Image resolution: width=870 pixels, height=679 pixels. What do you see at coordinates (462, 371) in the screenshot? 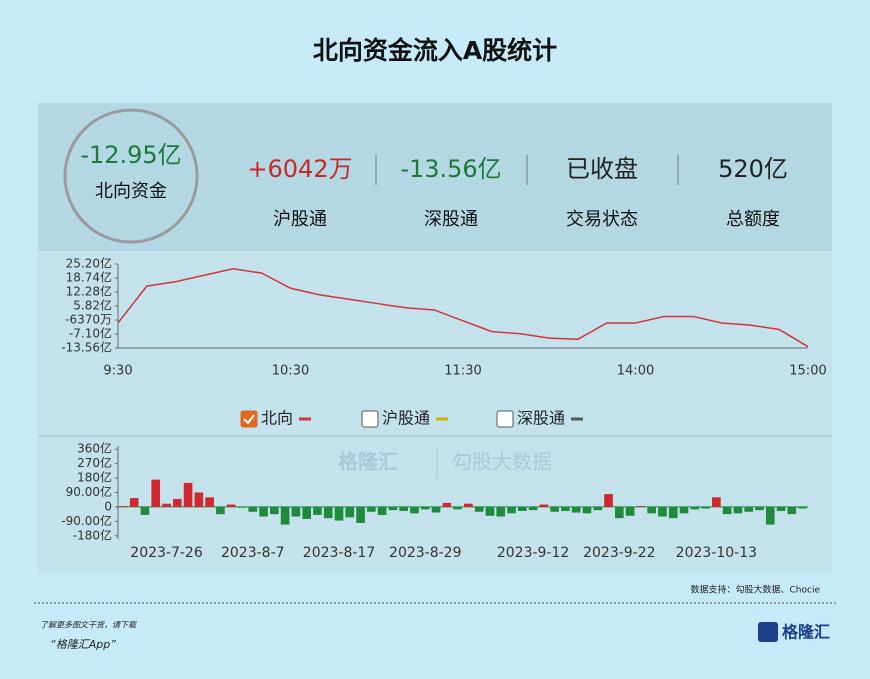
I see `x-tick-label: 11:30` at bounding box center [462, 371].